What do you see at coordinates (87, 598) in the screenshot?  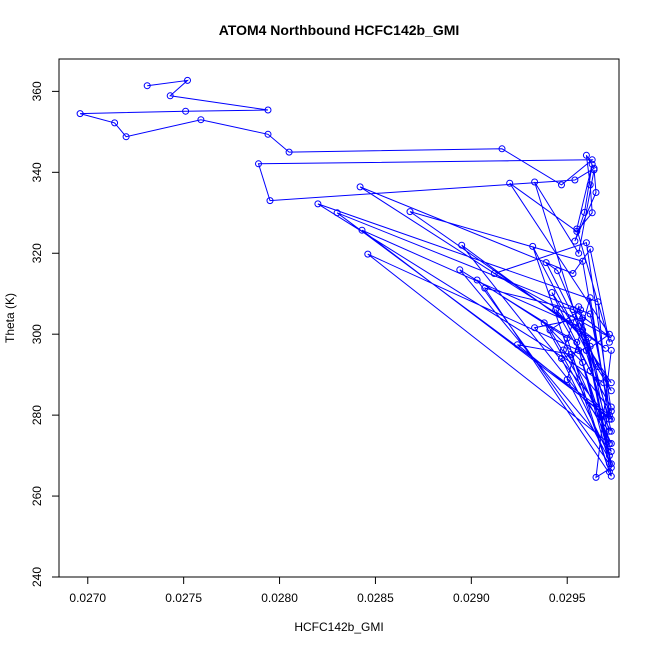 I see `x-tick-label: 0.0270` at bounding box center [87, 598].